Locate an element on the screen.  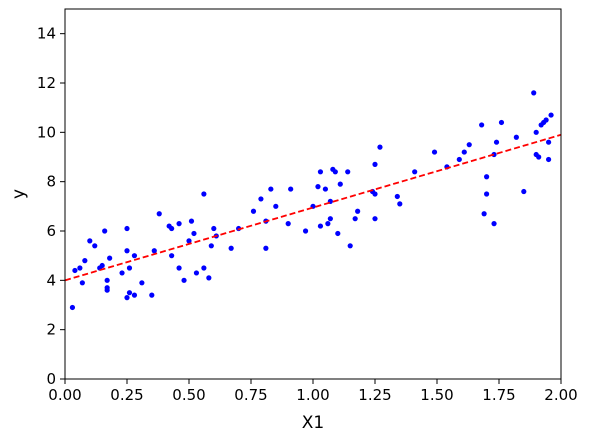
x-tick-label: 1.50 is located at coordinates (436, 395).